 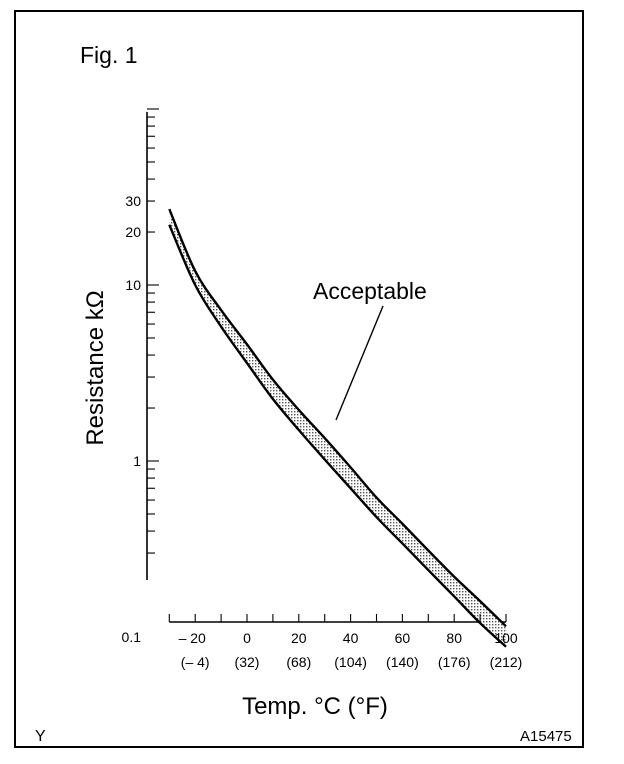 What do you see at coordinates (350, 662) in the screenshot?
I see `x-tick-label-fahrenheit: (104)` at bounding box center [350, 662].